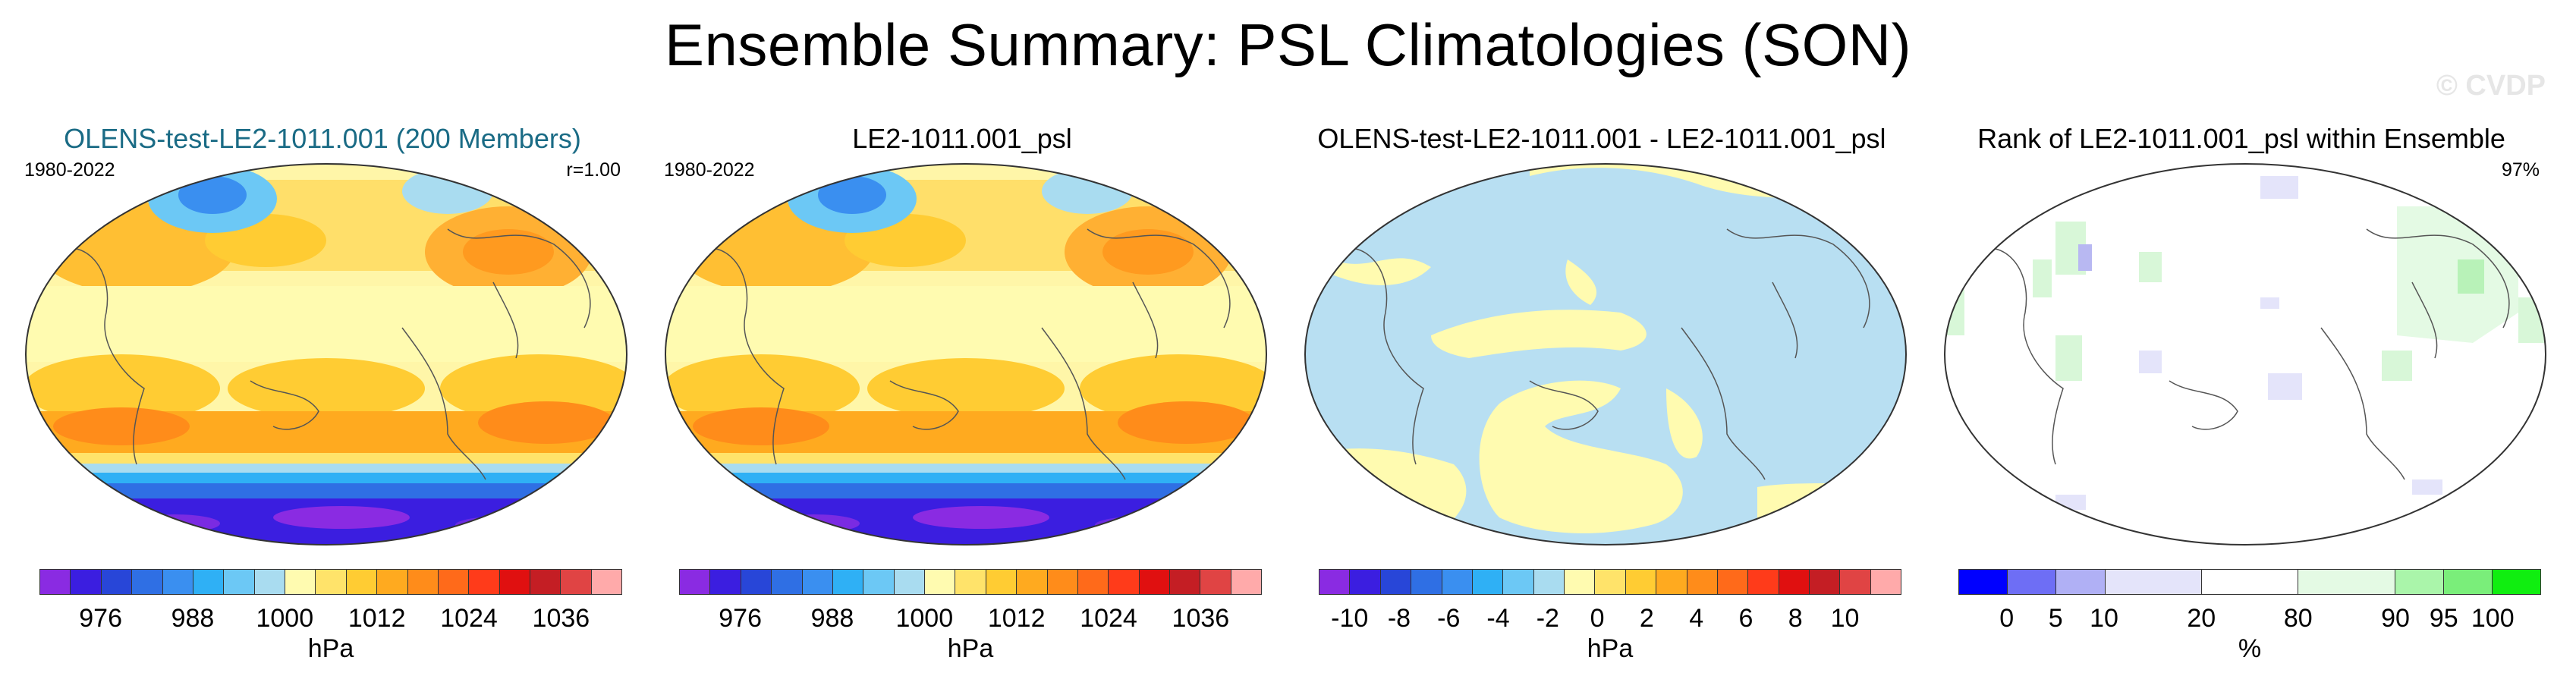  Describe the element at coordinates (593, 170) in the screenshot. I see `correlation-label: r=1.00` at that location.